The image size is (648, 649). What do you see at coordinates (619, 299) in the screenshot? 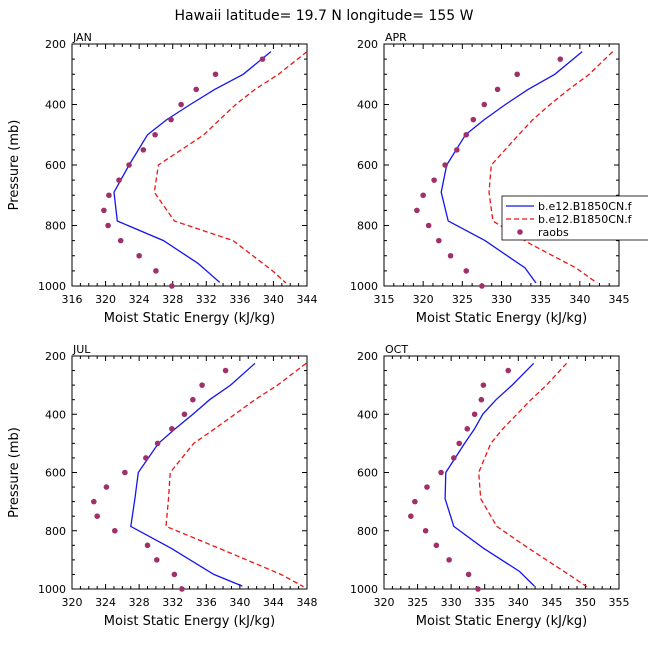
I see `x-tick-label: 345` at bounding box center [619, 299].